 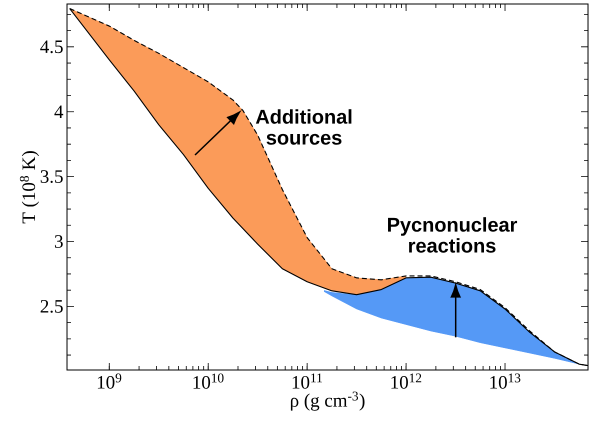 What do you see at coordinates (51, 177) in the screenshot?
I see `y-tick-label: 3.5` at bounding box center [51, 177].